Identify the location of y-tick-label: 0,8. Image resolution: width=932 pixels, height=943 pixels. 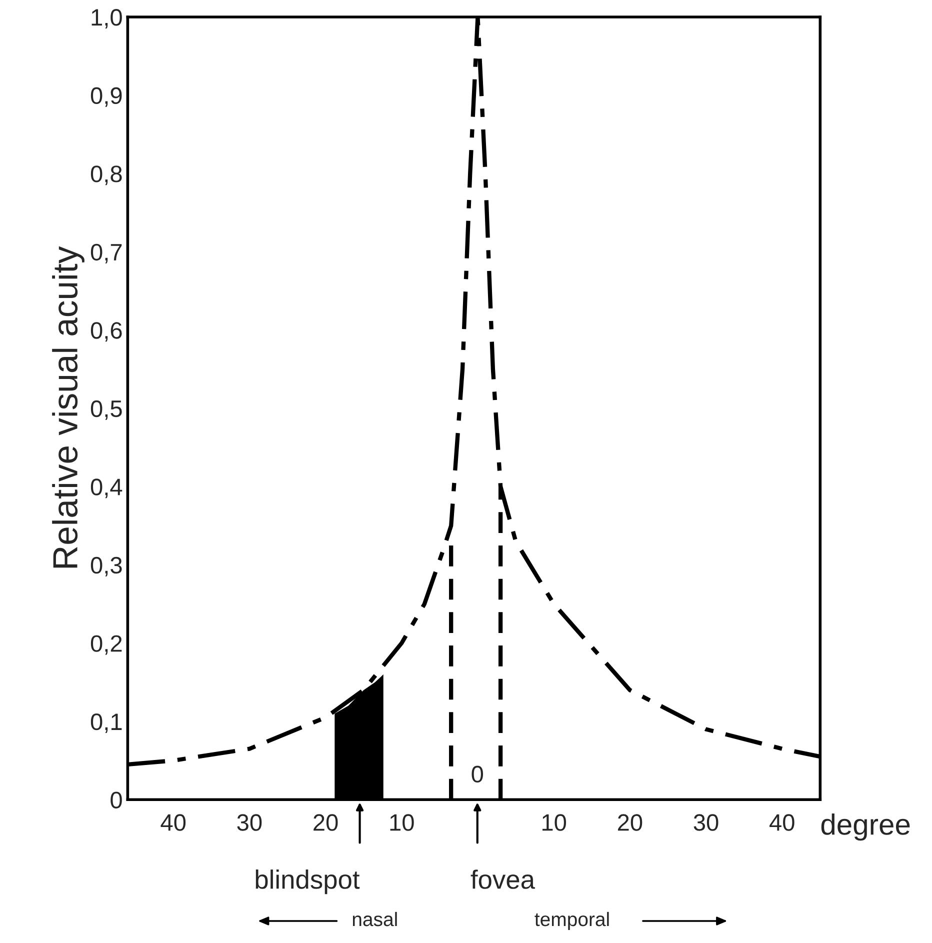
(106, 176).